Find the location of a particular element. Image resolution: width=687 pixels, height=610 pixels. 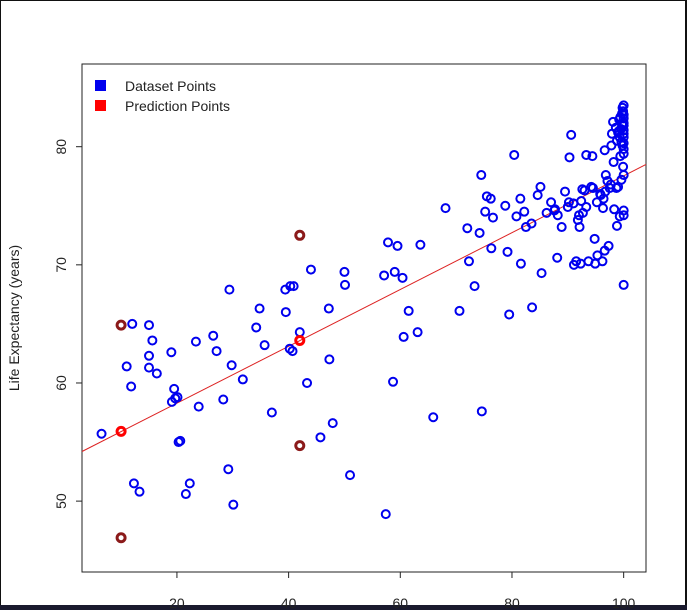

y-tick-label: 70 is located at coordinates (61, 265).